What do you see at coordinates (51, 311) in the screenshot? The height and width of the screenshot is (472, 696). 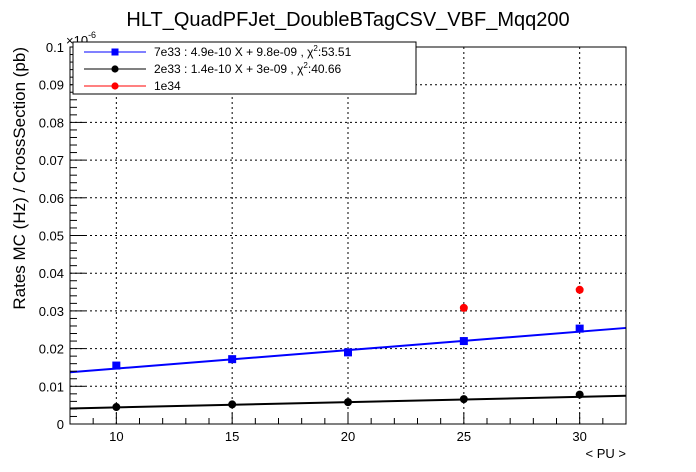 I see `y-tick-label: 0.03` at bounding box center [51, 311].